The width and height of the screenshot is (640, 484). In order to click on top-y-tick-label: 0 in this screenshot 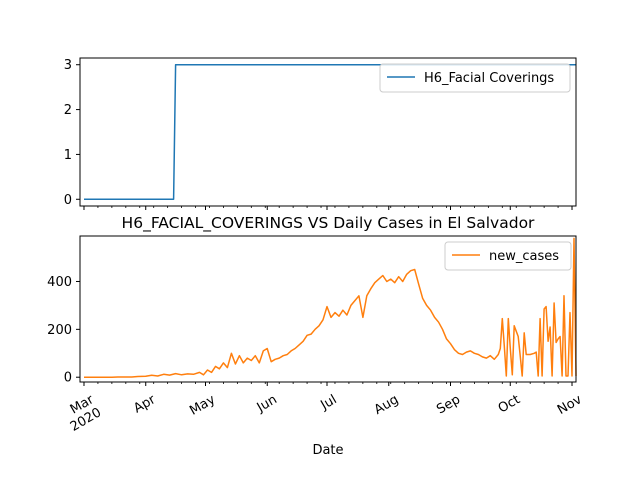, I will do `click(68, 200)`.